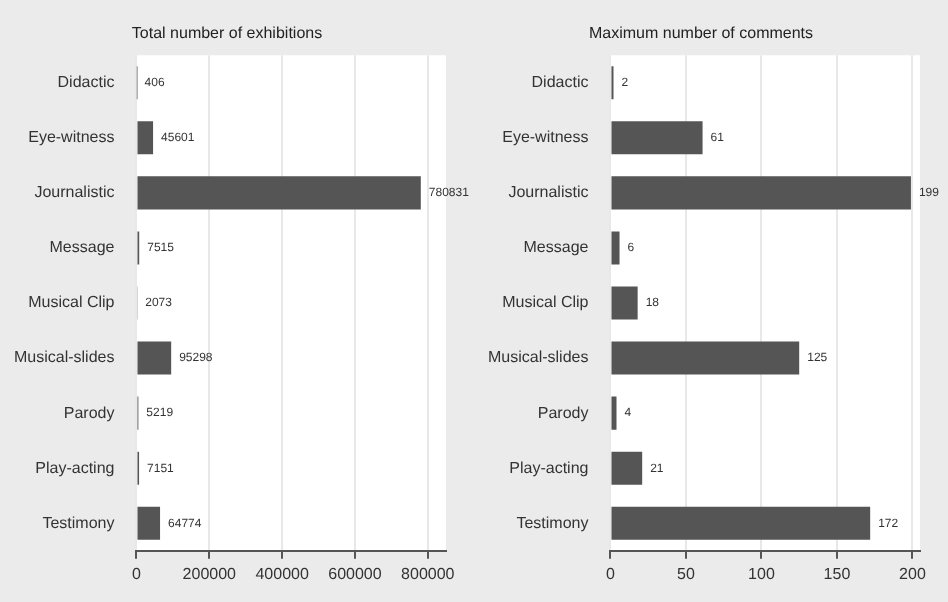 The height and width of the screenshot is (602, 948). I want to click on x-tick-label: 50, so click(686, 573).